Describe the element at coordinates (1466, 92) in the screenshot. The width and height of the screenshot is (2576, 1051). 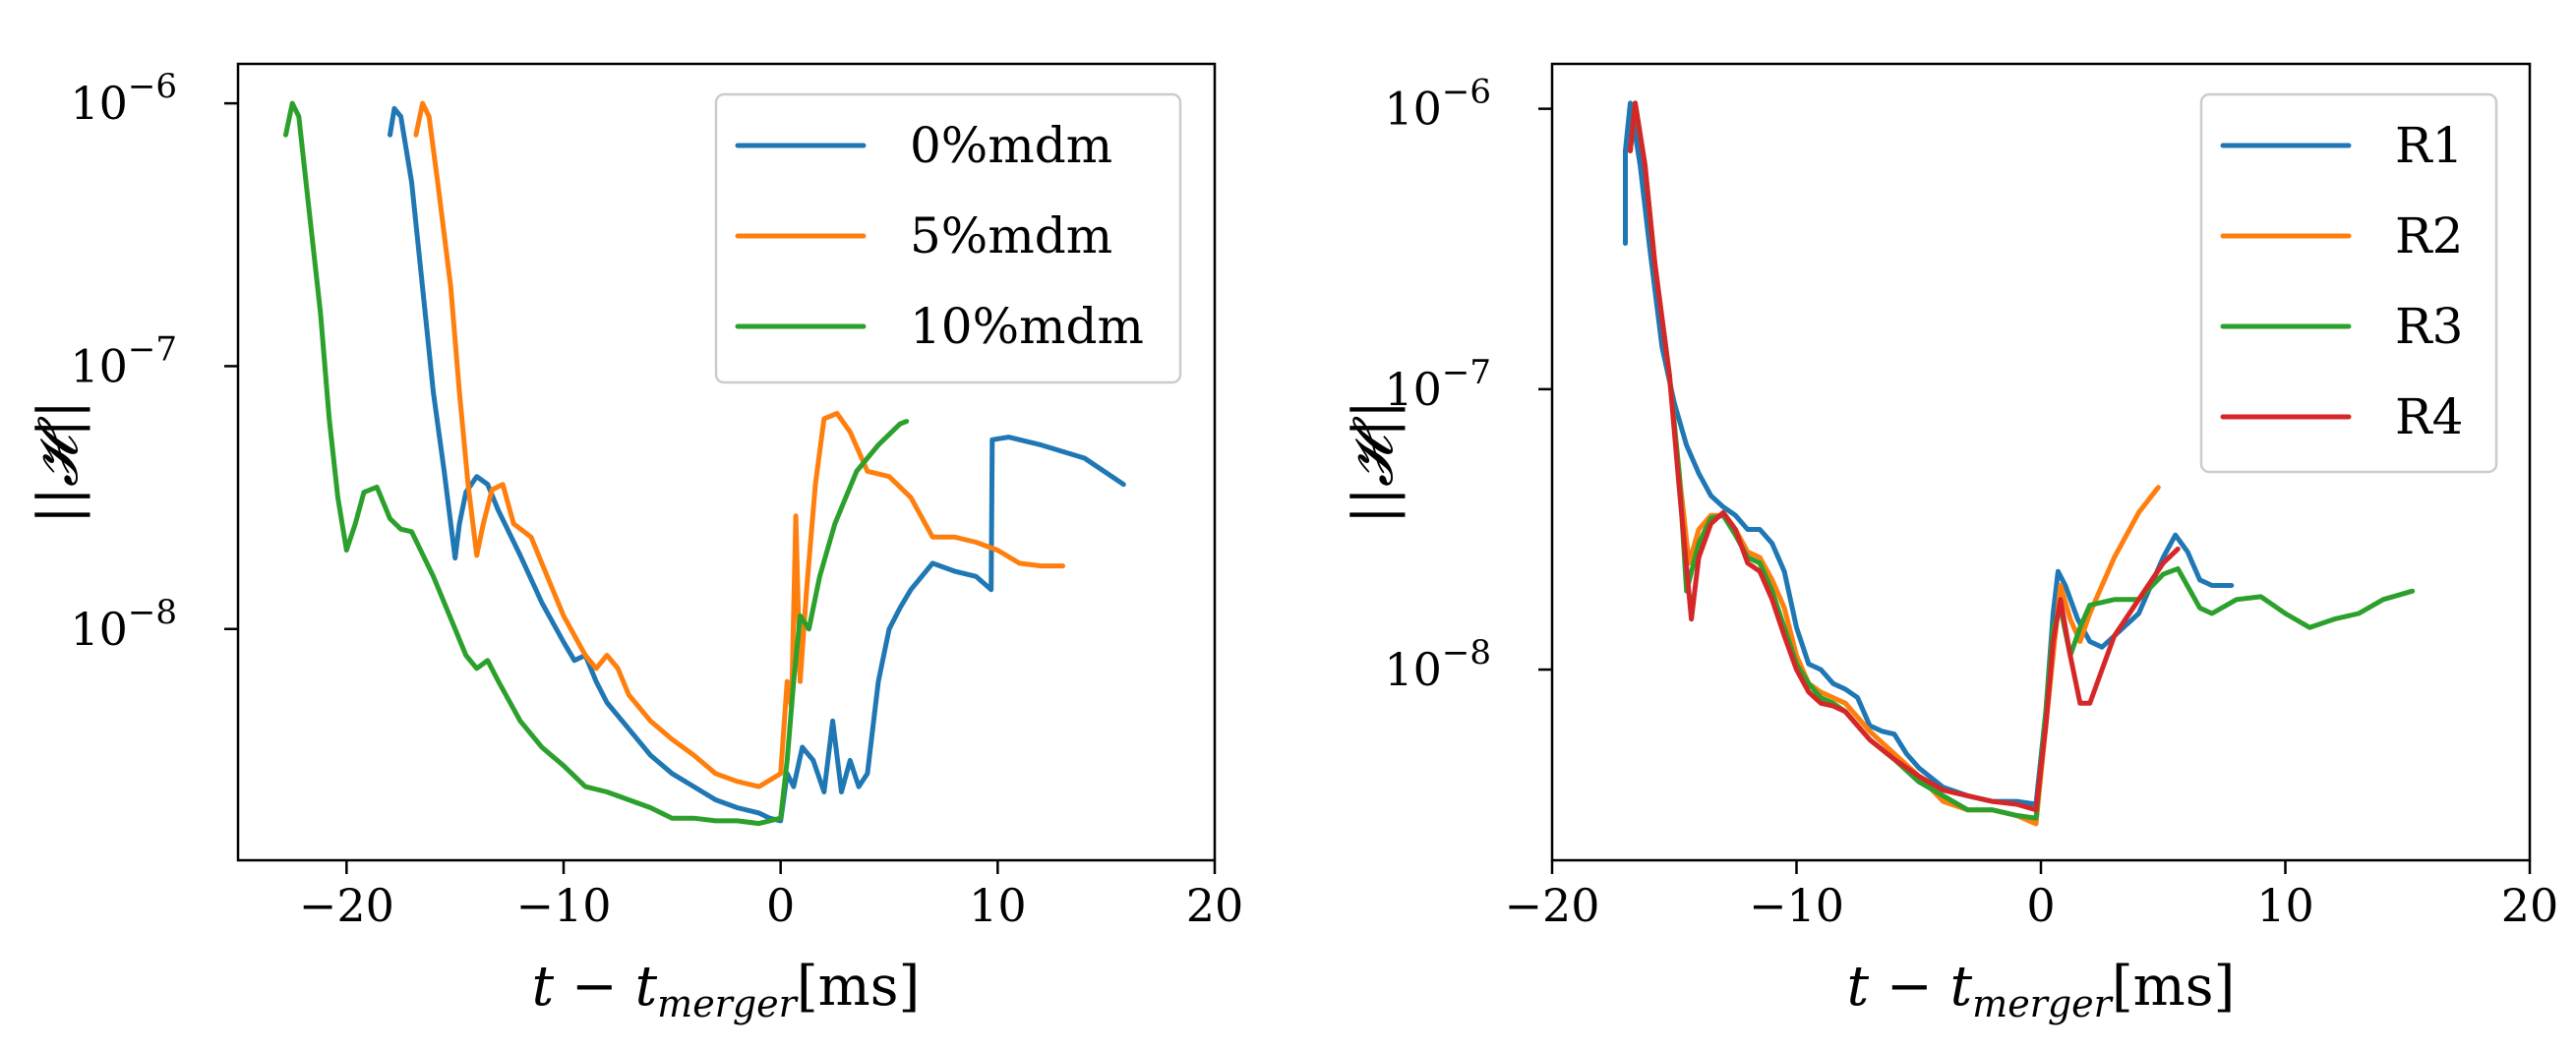
I see `right-y-tick-exponent: −6` at that location.